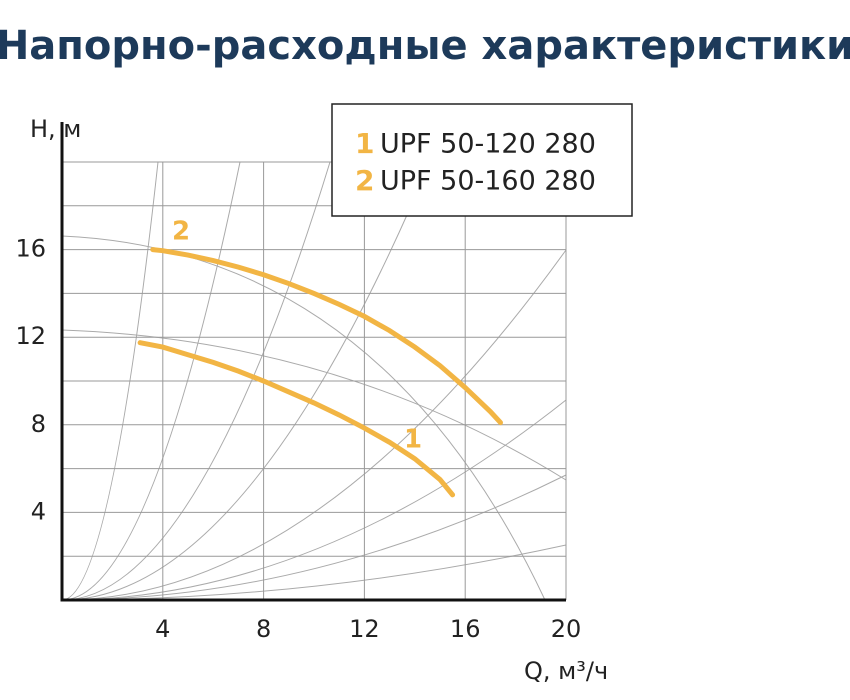  Describe the element at coordinates (364, 143) in the screenshot. I see `legend-number: 1` at that location.